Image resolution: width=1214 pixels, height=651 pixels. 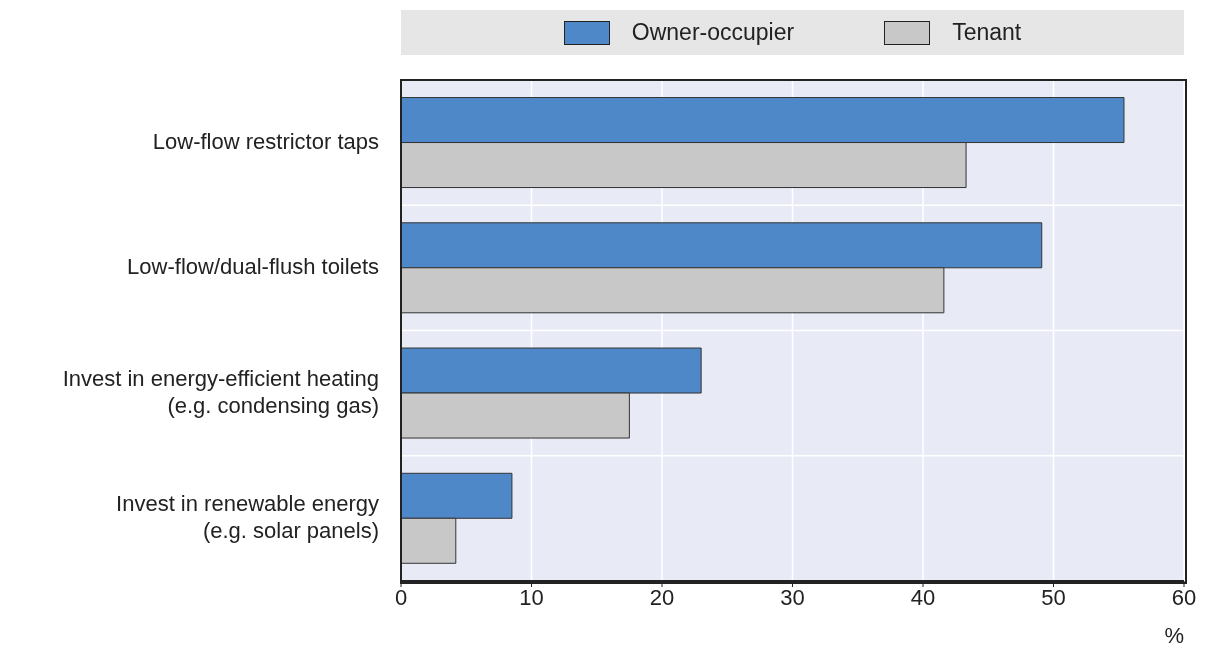 What do you see at coordinates (265, 141) in the screenshot?
I see `y-tick-label: Low-flow restrictor taps` at bounding box center [265, 141].